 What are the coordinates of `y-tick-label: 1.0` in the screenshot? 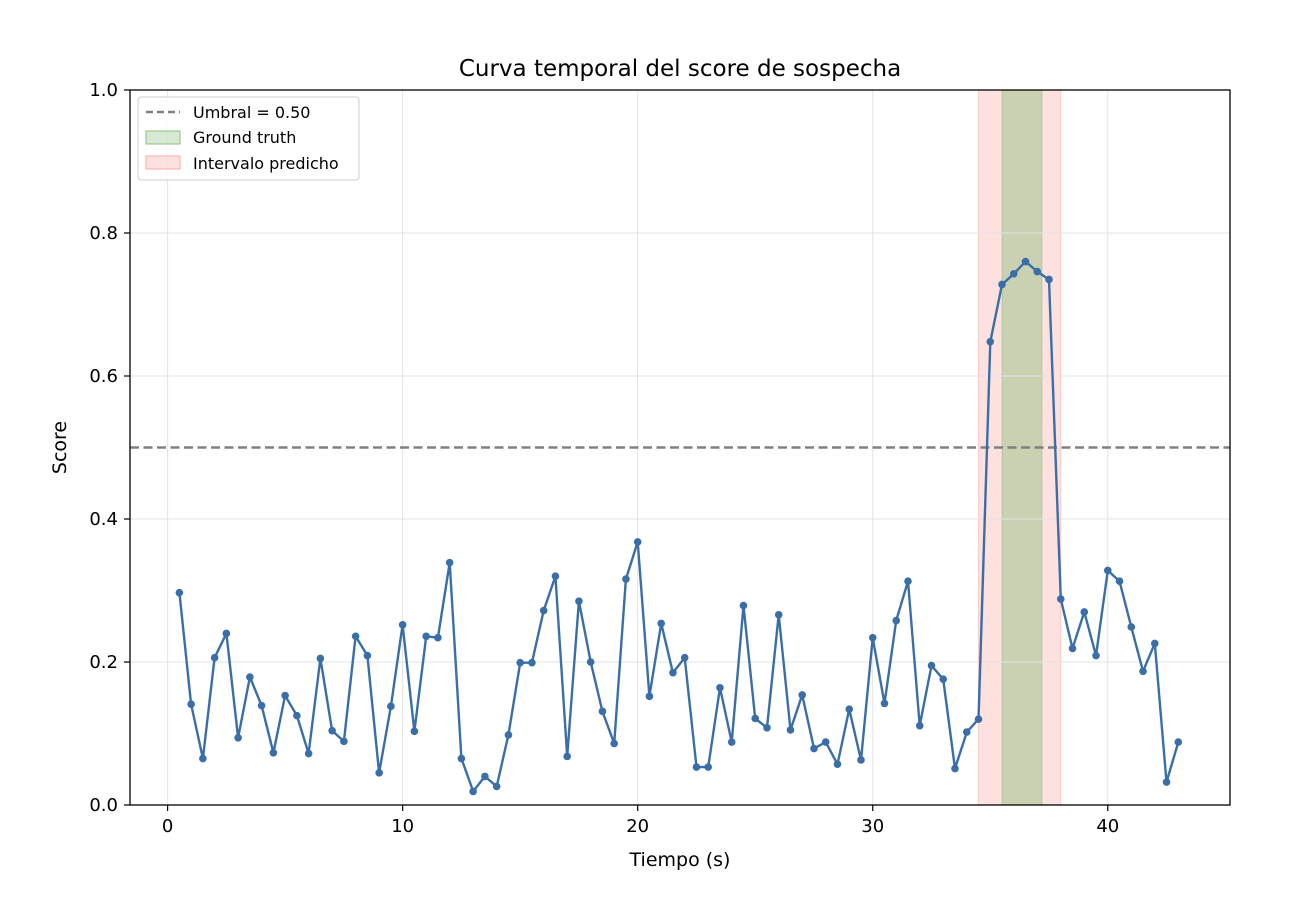 It's located at (103, 90).